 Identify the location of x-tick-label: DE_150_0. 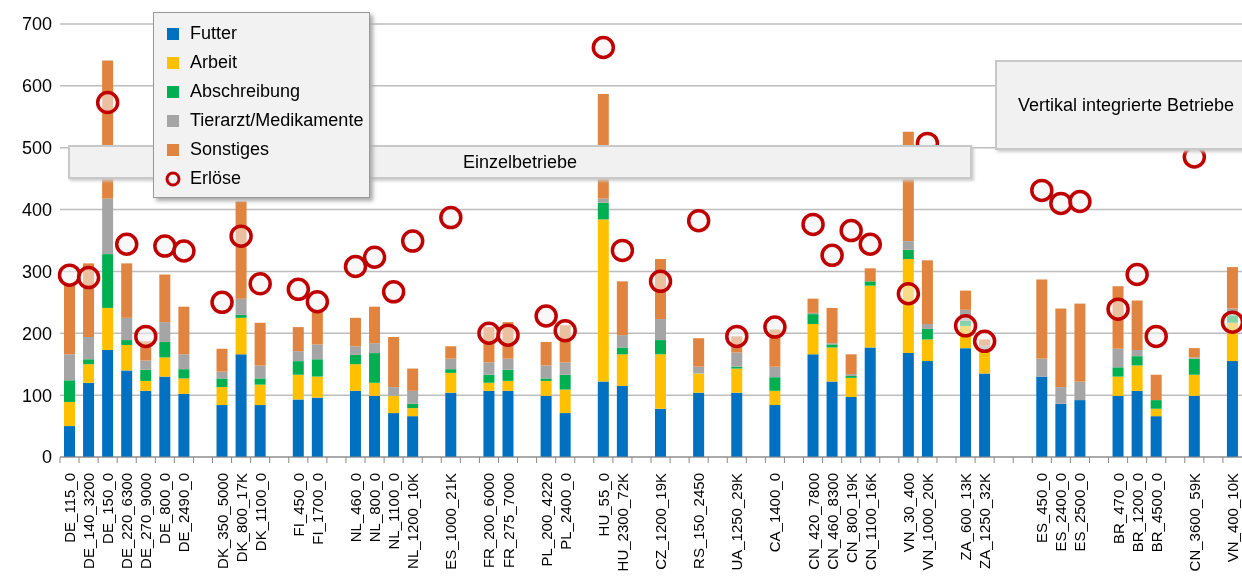
(108, 508).